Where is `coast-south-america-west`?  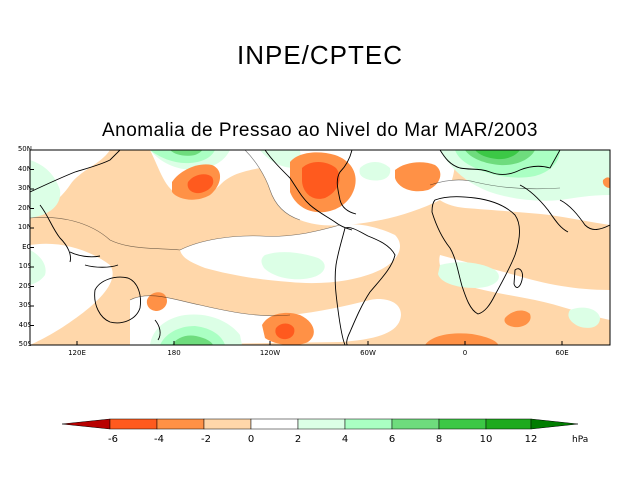
coast-south-america-west is located at coordinates (340, 286).